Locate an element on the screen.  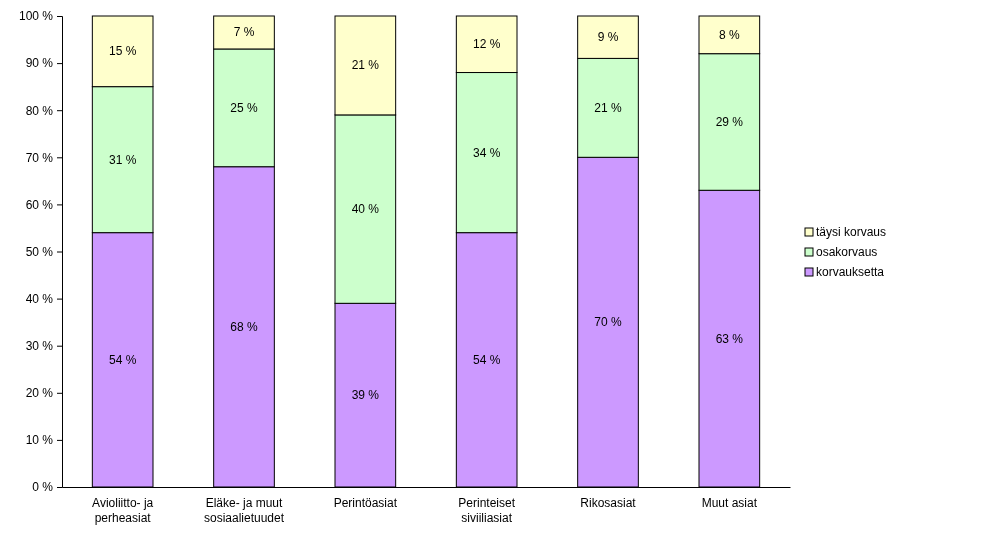
x-tick-label: Avioliitto- ja perheasiat is located at coordinates (123, 510).